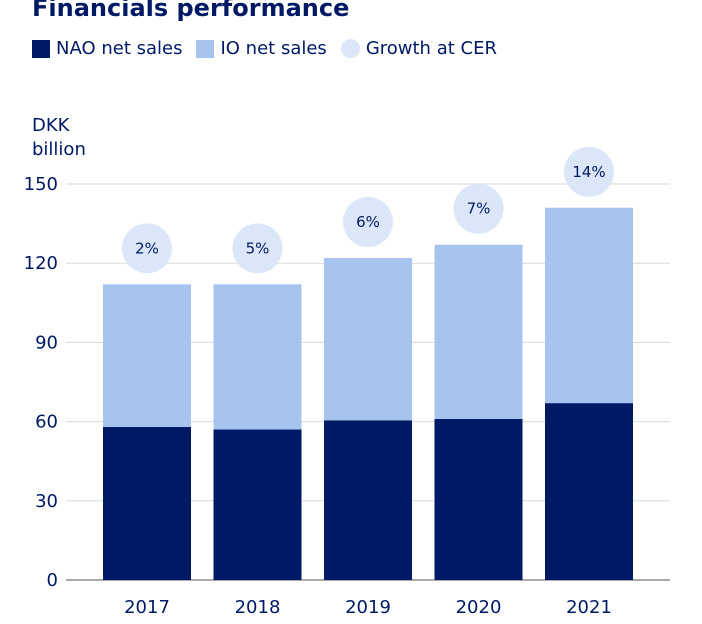  Describe the element at coordinates (589, 491) in the screenshot. I see `bar-nao-2021` at that location.